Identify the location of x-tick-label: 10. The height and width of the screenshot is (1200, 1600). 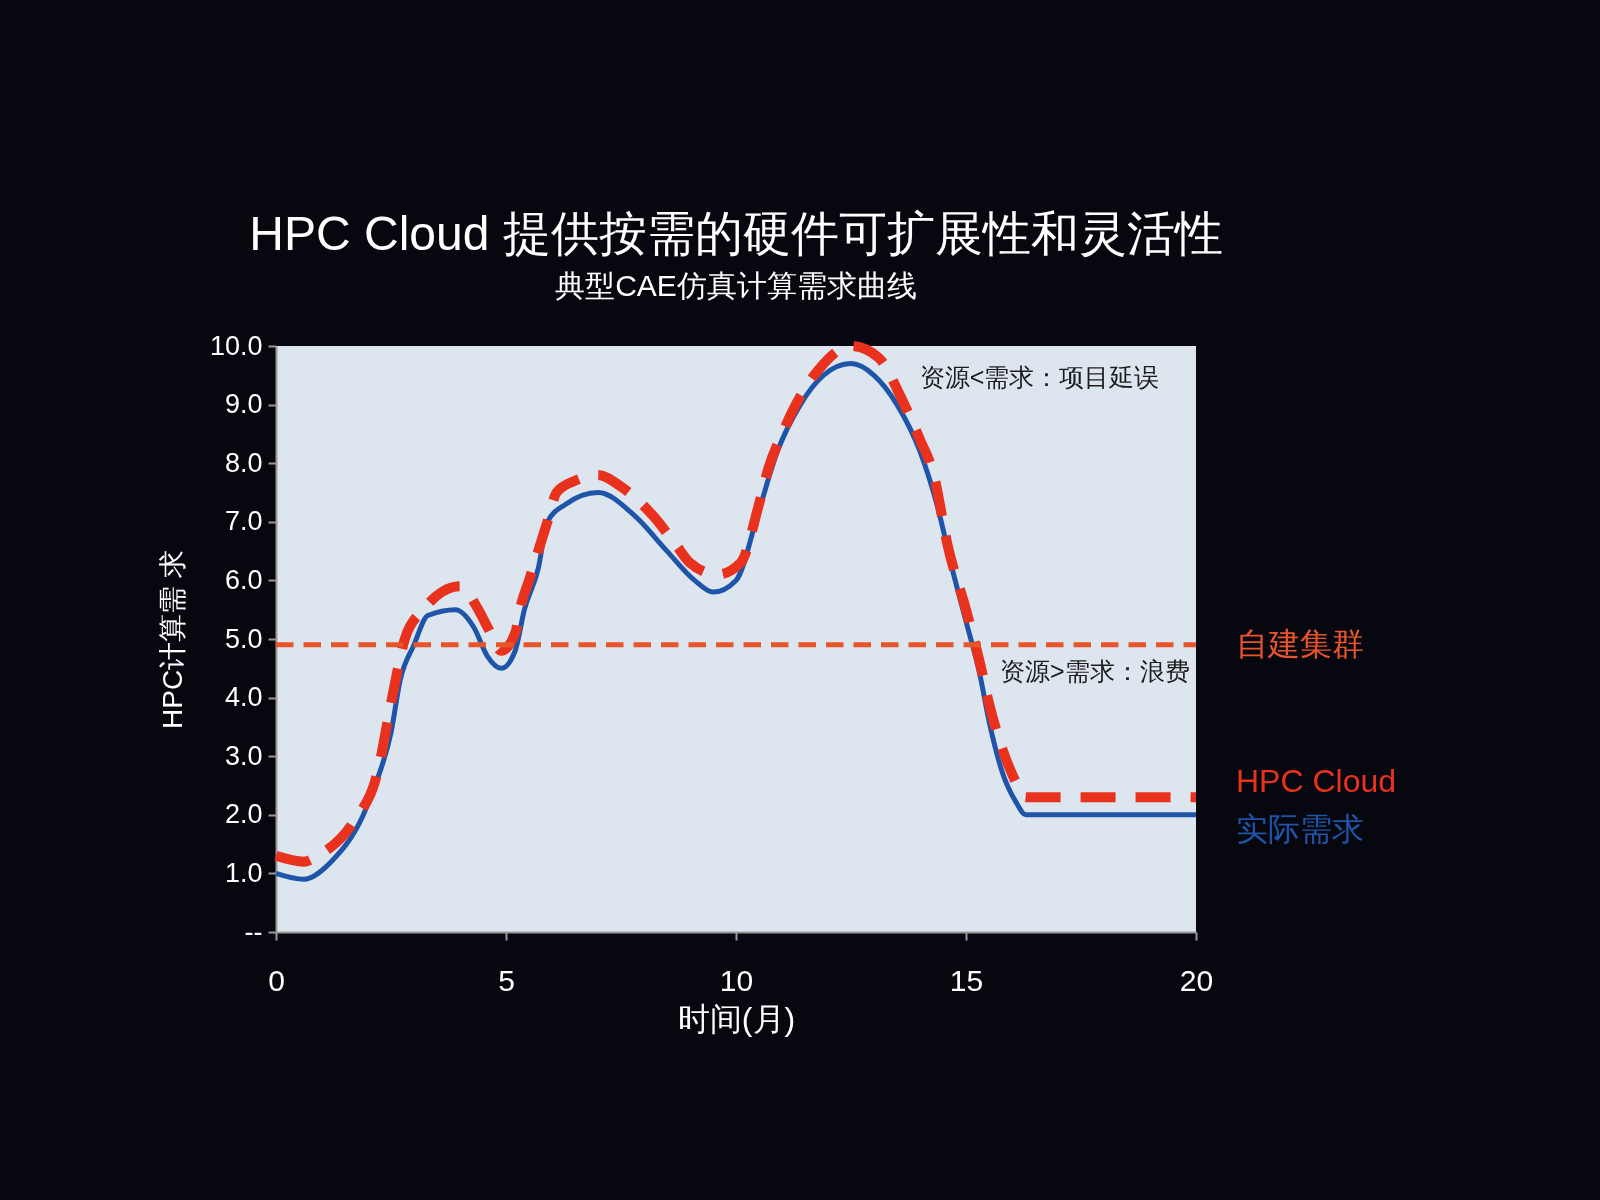
(736, 980).